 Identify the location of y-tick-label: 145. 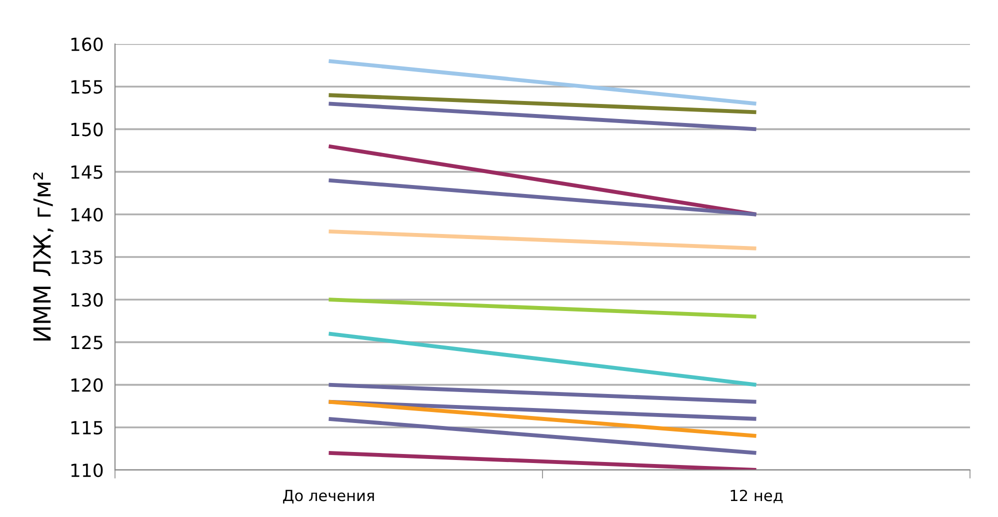
(86, 172).